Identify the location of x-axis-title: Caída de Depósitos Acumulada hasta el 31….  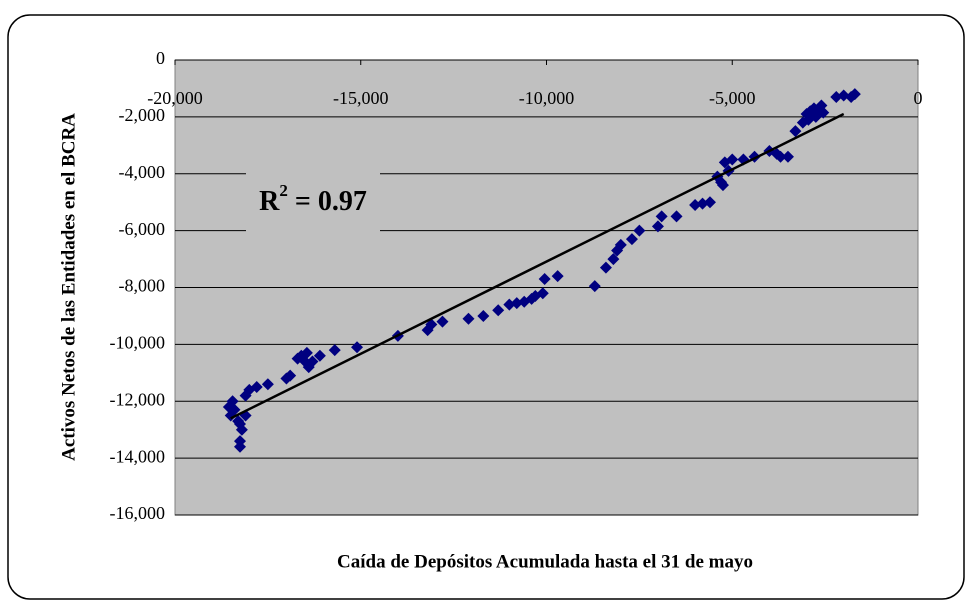
(545, 561).